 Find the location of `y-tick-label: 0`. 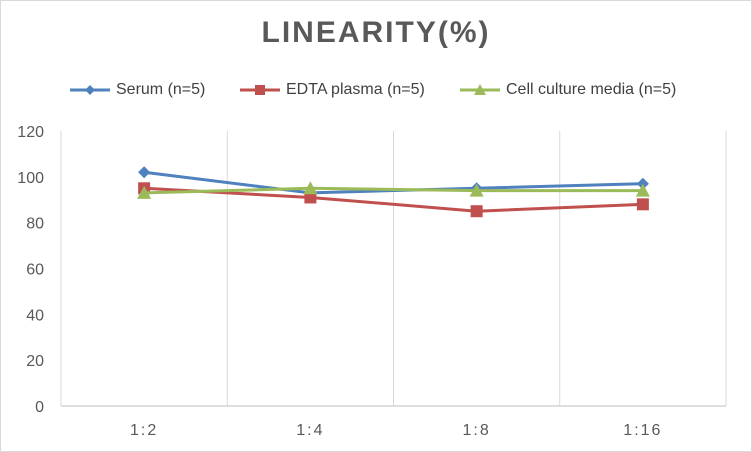

y-tick-label: 0 is located at coordinates (39, 407).